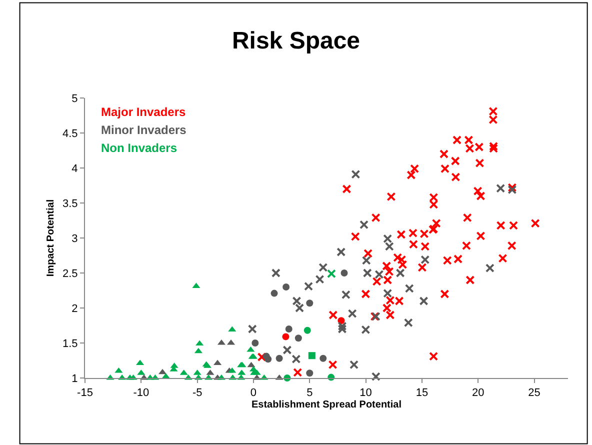 This screenshot has height=445, width=592. Describe the element at coordinates (85, 393) in the screenshot. I see `x-tick-label: -15` at that location.